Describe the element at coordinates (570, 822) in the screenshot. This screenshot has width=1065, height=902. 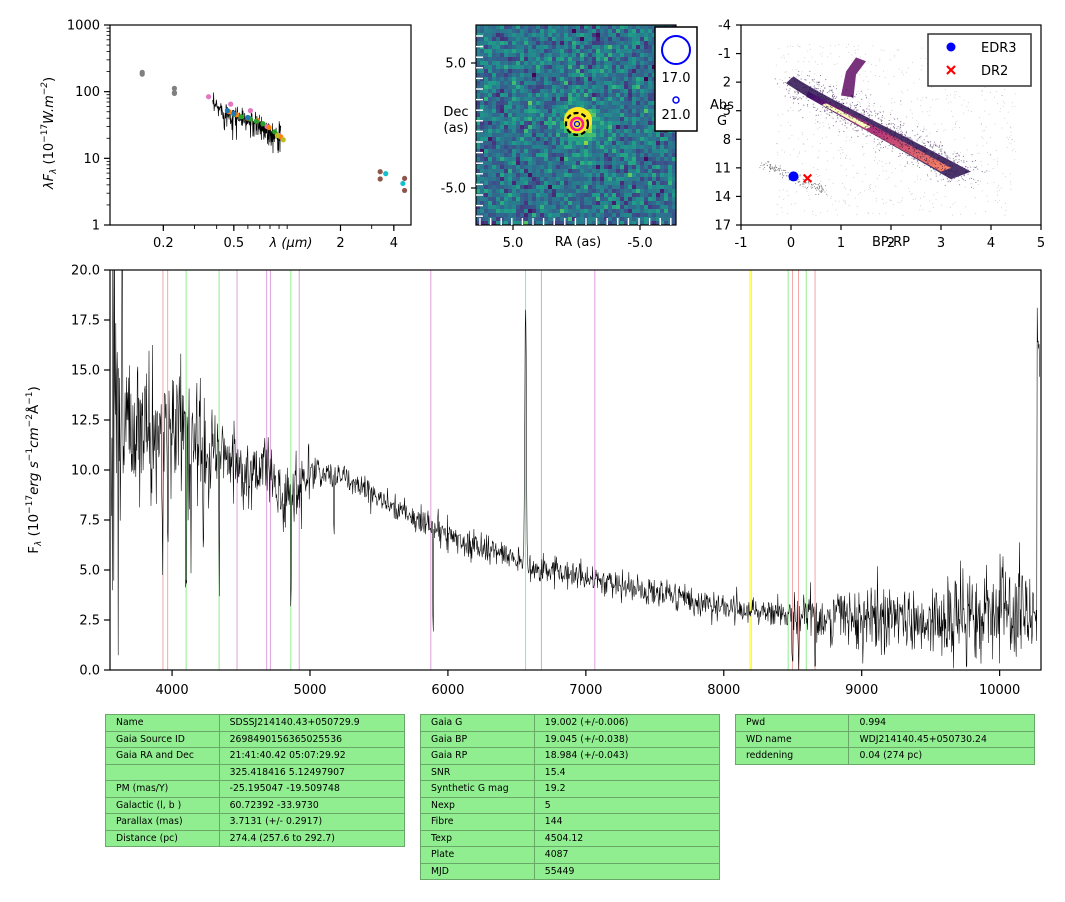
I see `table-row: Fibre 144` at that location.